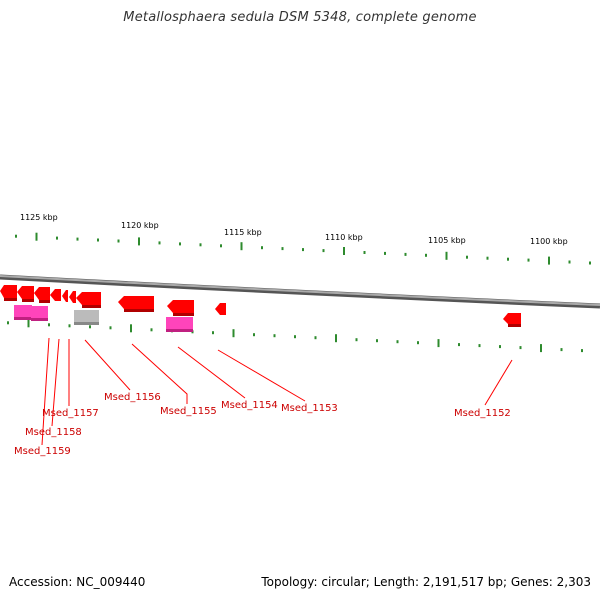 This screenshot has height=600, width=600. What do you see at coordinates (309, 408) in the screenshot?
I see `gene-label-msed-1153: Msed_1153` at bounding box center [309, 408].